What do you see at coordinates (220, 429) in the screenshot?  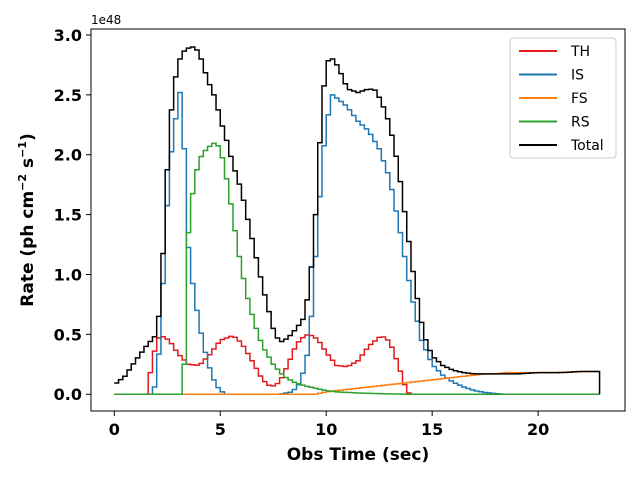 I see `x-tick-label: 5` at bounding box center [220, 429].